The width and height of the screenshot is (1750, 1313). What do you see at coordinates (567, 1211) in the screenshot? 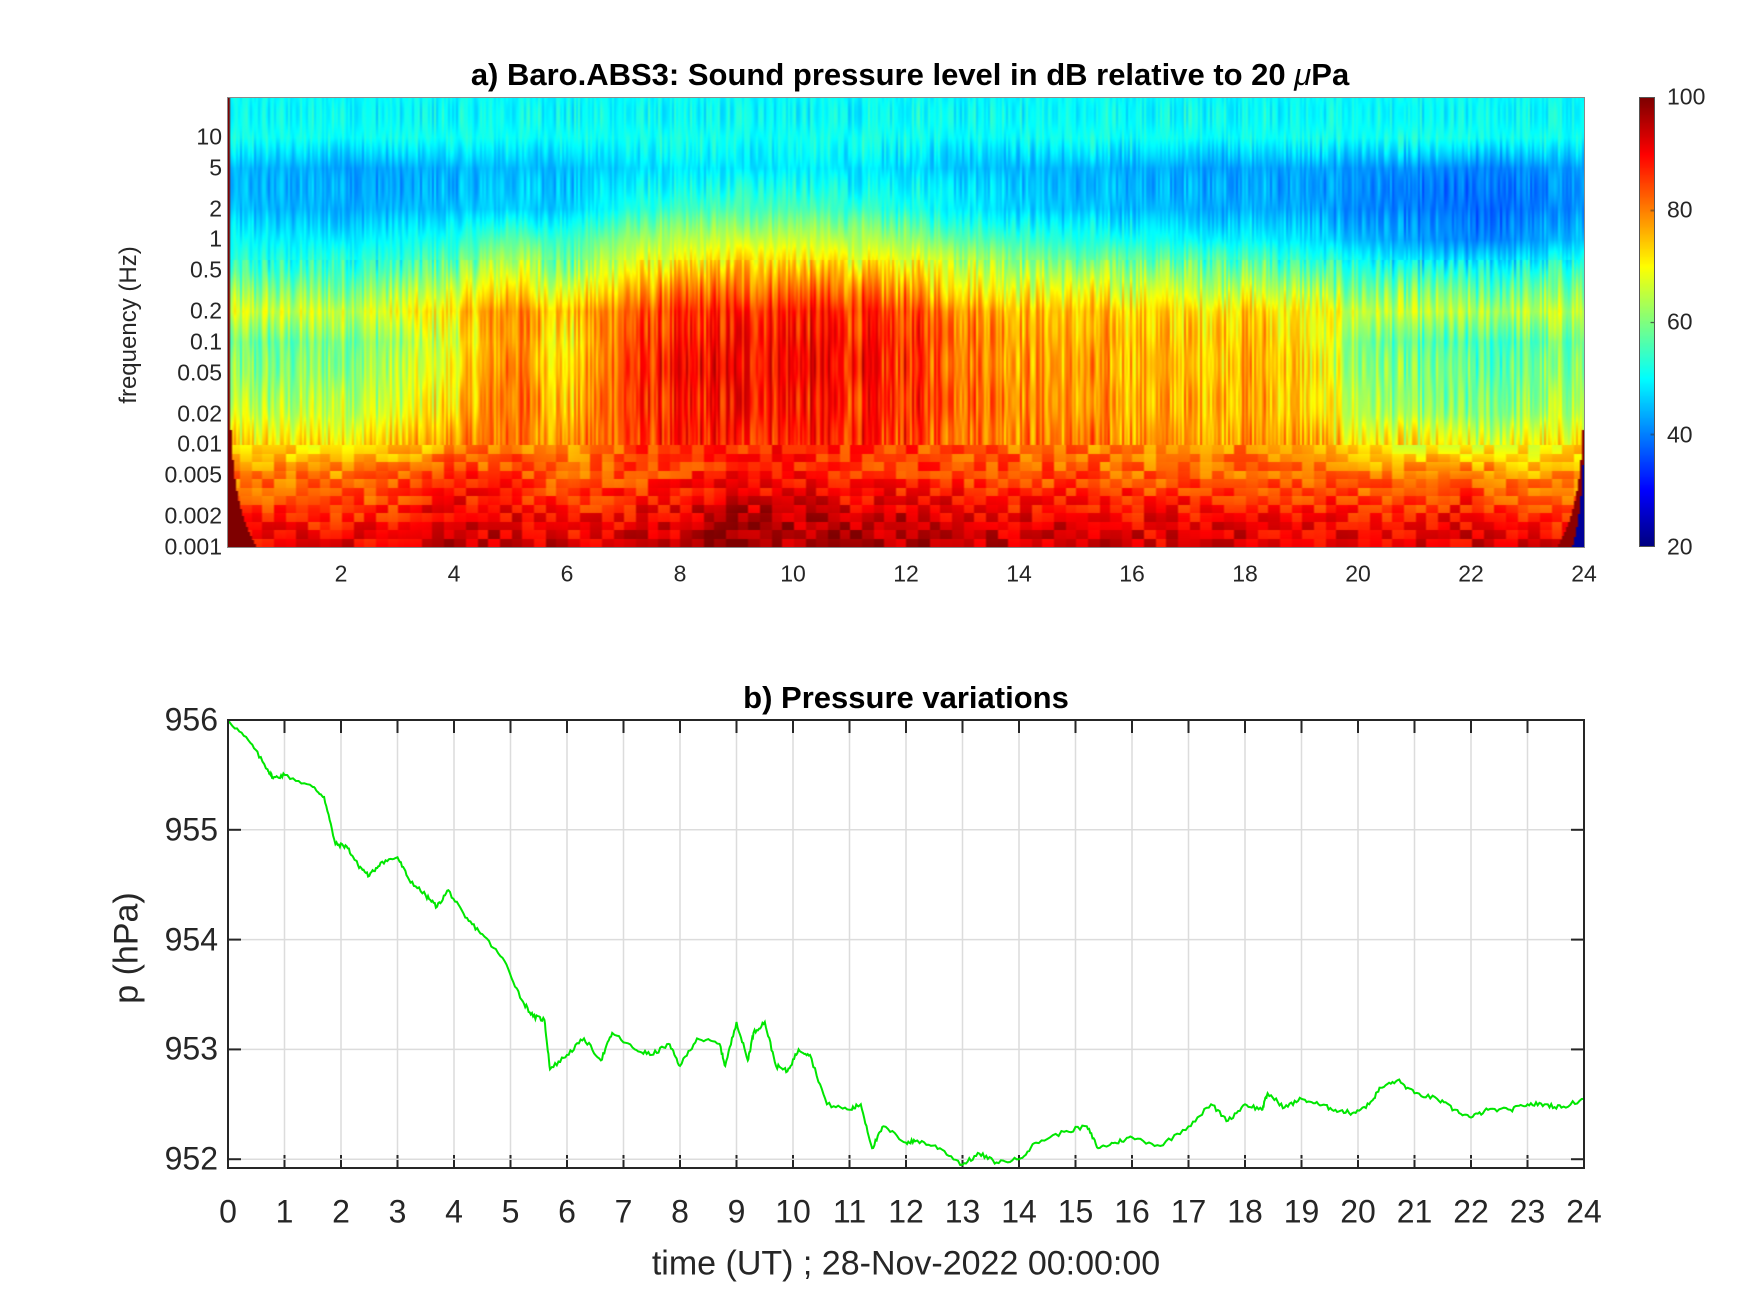
I see `pressure-x-tick-label: 6` at bounding box center [567, 1211].